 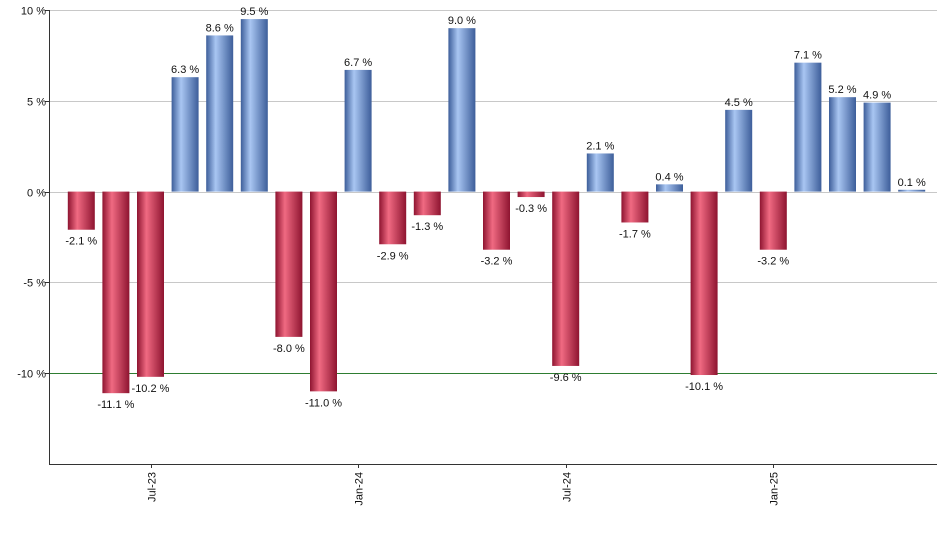 I want to click on data-label: 4.9 %, so click(x=877, y=96).